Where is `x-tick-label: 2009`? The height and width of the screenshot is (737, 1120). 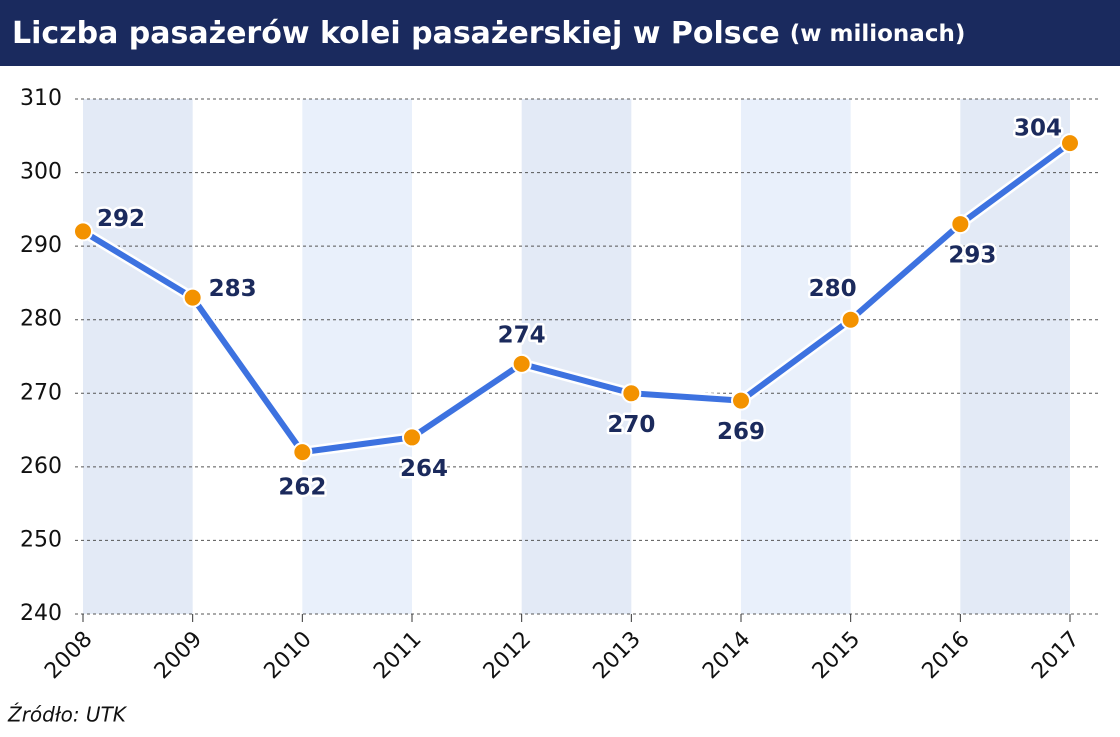 x-tick-label: 2009 is located at coordinates (178, 655).